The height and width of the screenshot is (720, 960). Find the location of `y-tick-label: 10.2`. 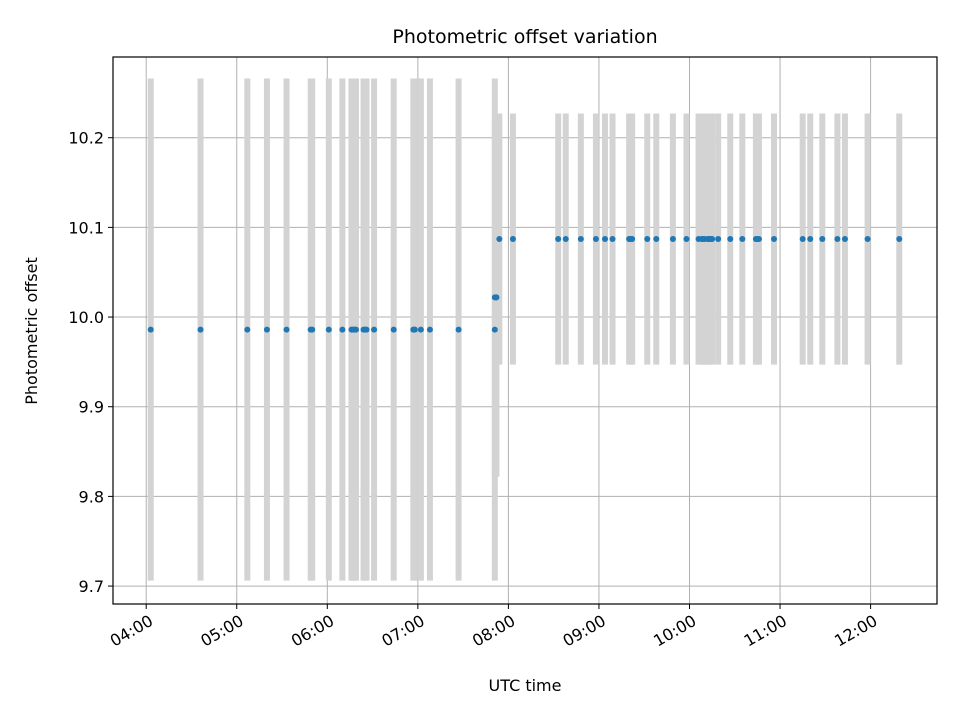

y-tick-label: 10.2 is located at coordinates (86, 138).